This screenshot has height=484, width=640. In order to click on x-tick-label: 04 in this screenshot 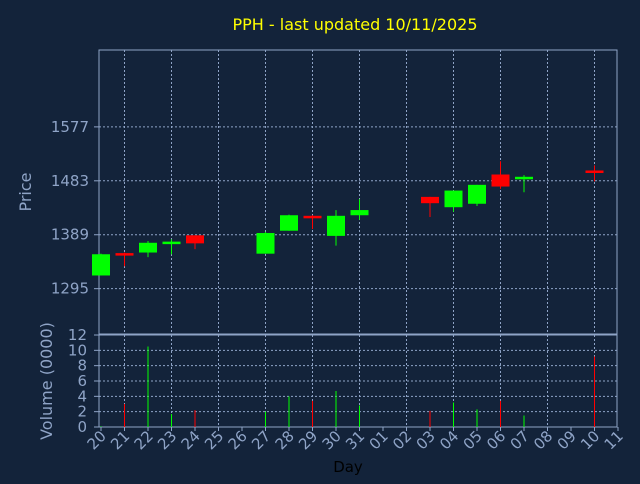, I will do `click(449, 440)`.